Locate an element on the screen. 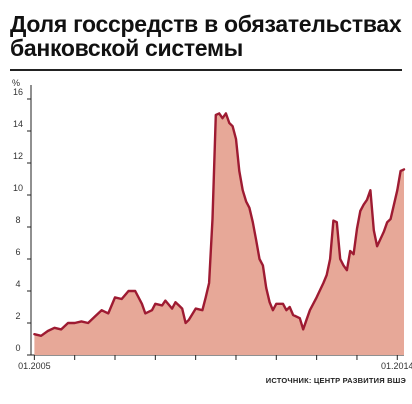  x-tick-label: 01.2005 is located at coordinates (34, 366).